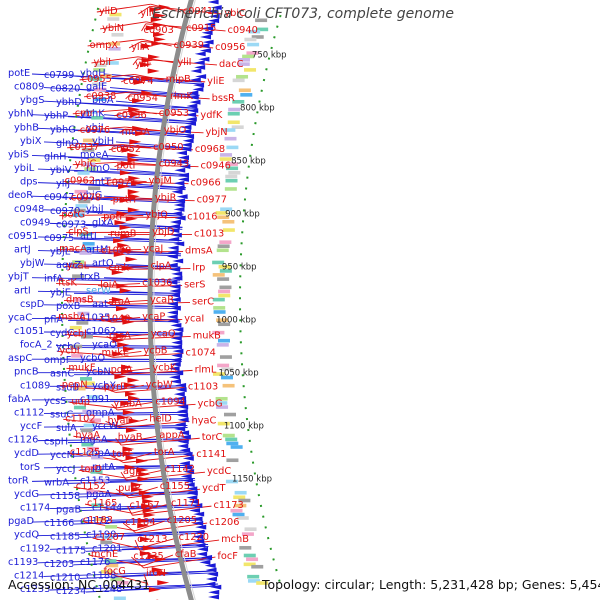  Describe the element at coordinates (216, 132) in the screenshot. I see `plus-strand-gene-label: ybjN` at that location.